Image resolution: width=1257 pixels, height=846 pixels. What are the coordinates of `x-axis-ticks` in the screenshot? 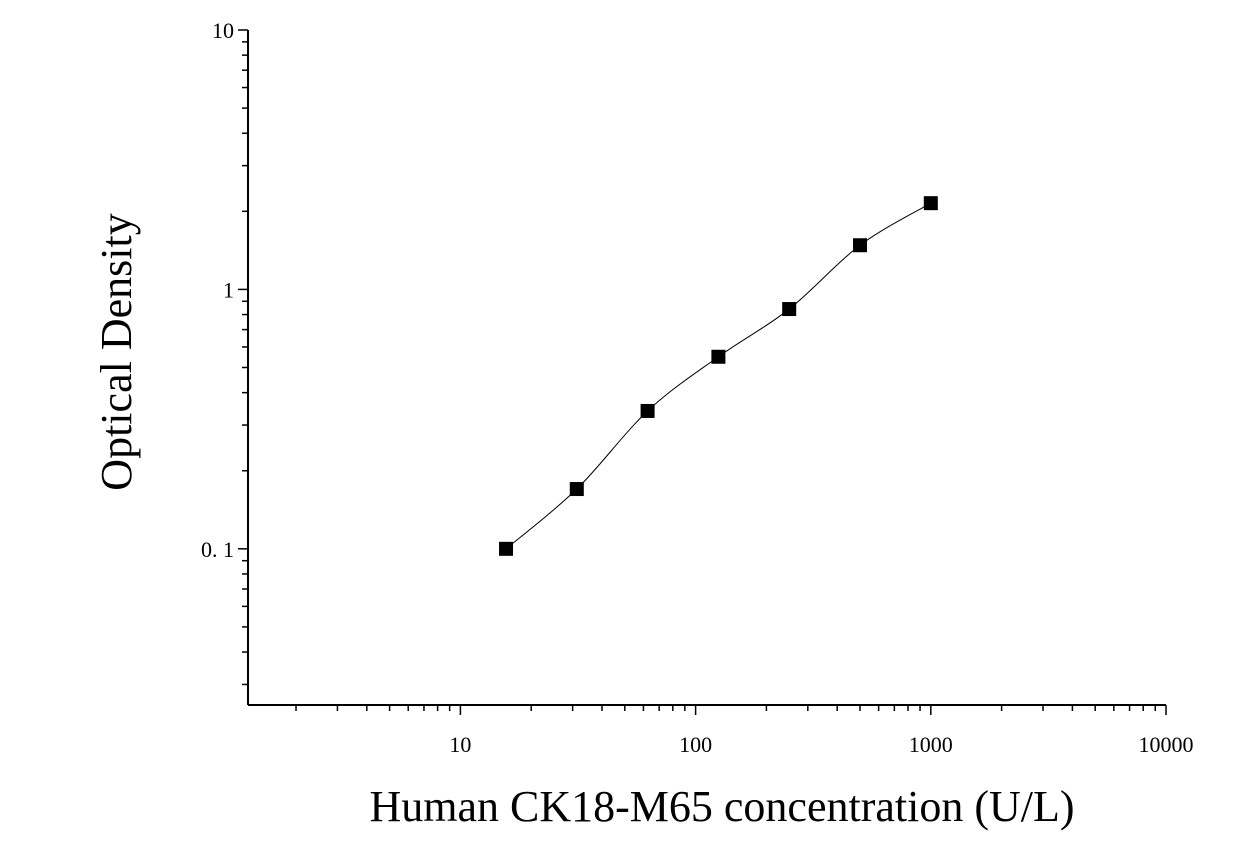 It's located at (731, 710).